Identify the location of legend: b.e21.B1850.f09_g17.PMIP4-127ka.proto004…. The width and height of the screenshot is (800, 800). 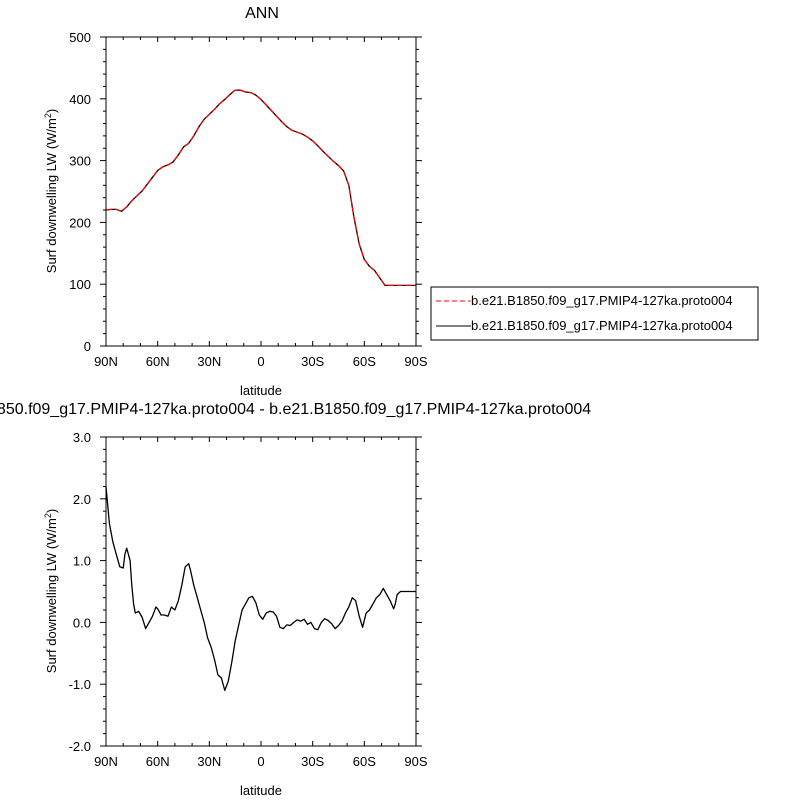
(594, 313).